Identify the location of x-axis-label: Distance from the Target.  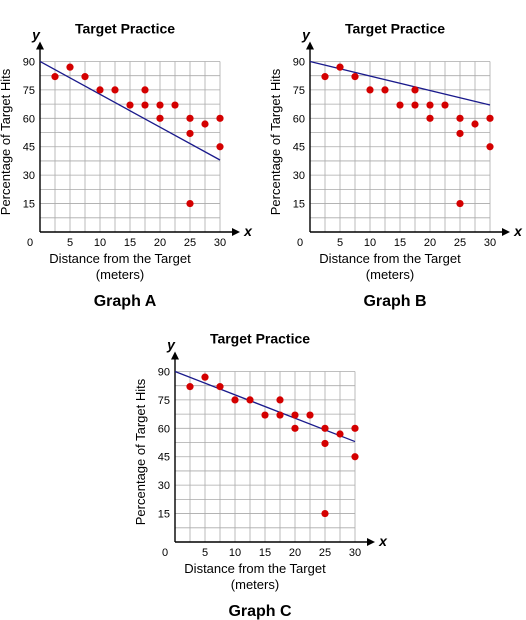
(255, 568).